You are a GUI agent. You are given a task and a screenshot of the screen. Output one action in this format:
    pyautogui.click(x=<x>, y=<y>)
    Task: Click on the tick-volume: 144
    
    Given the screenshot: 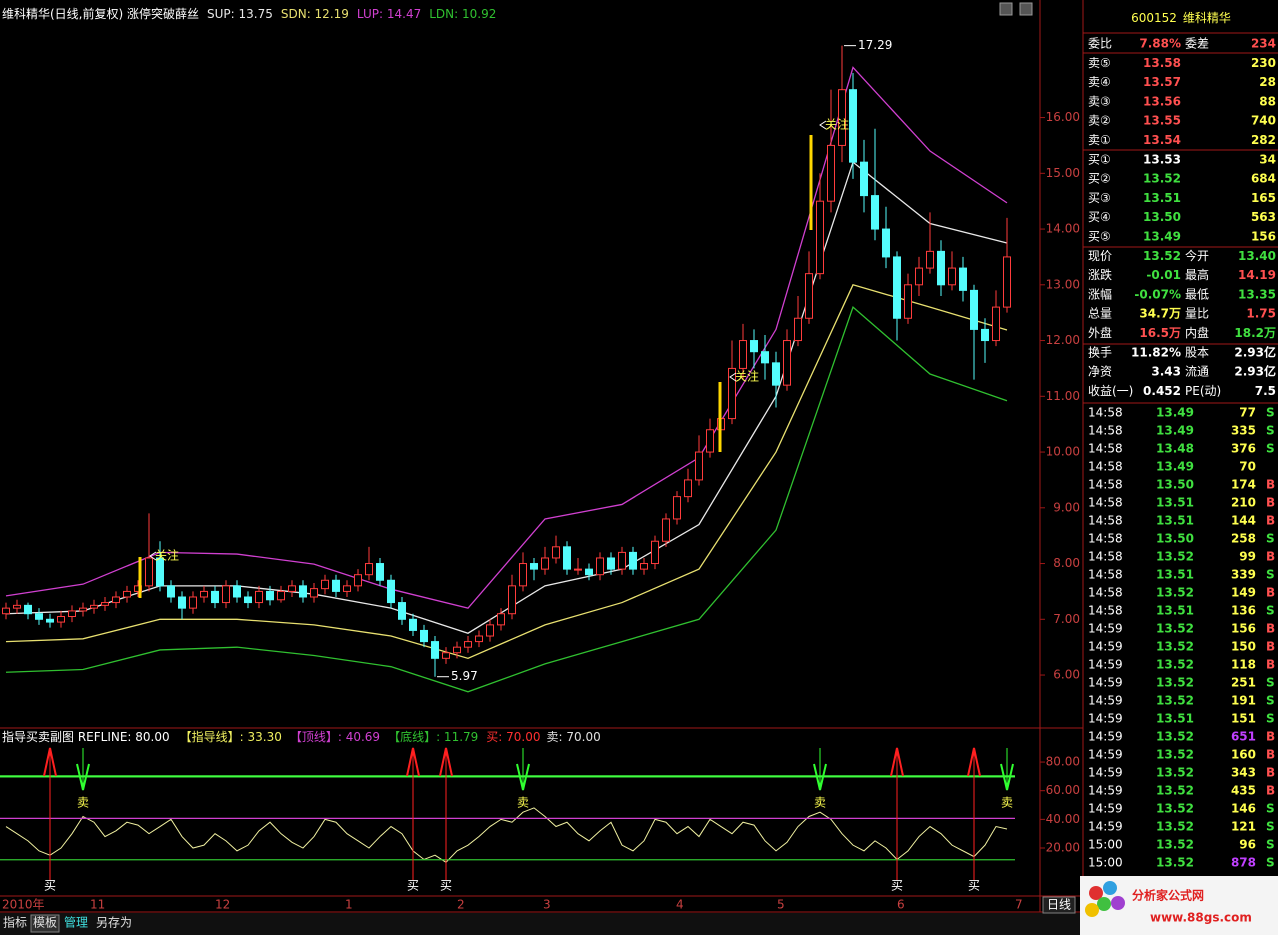 What is the action you would take?
    pyautogui.click(x=1243, y=521)
    